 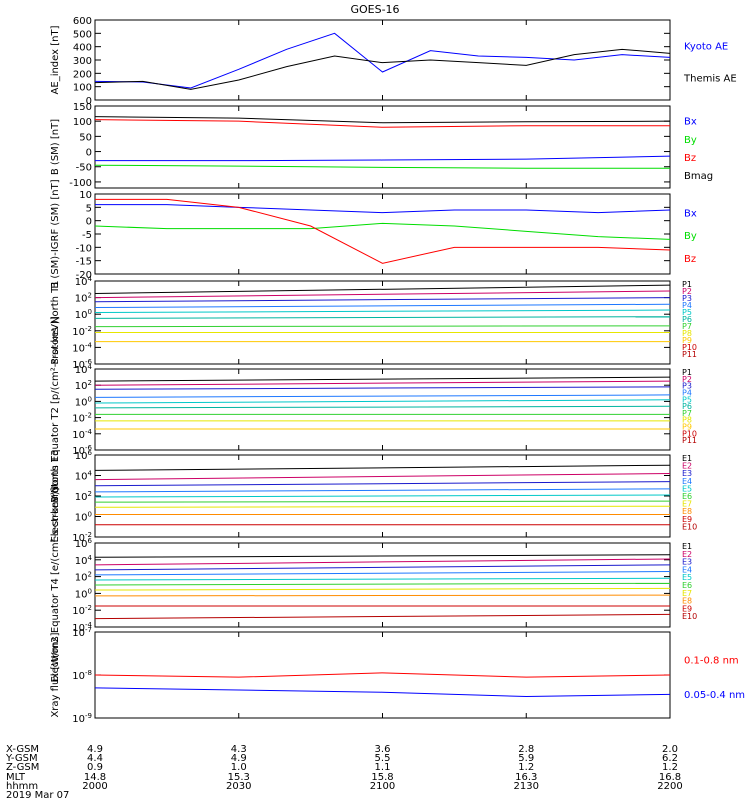 What do you see at coordinates (382, 584) in the screenshot?
I see `series-line-E6` at bounding box center [382, 584].